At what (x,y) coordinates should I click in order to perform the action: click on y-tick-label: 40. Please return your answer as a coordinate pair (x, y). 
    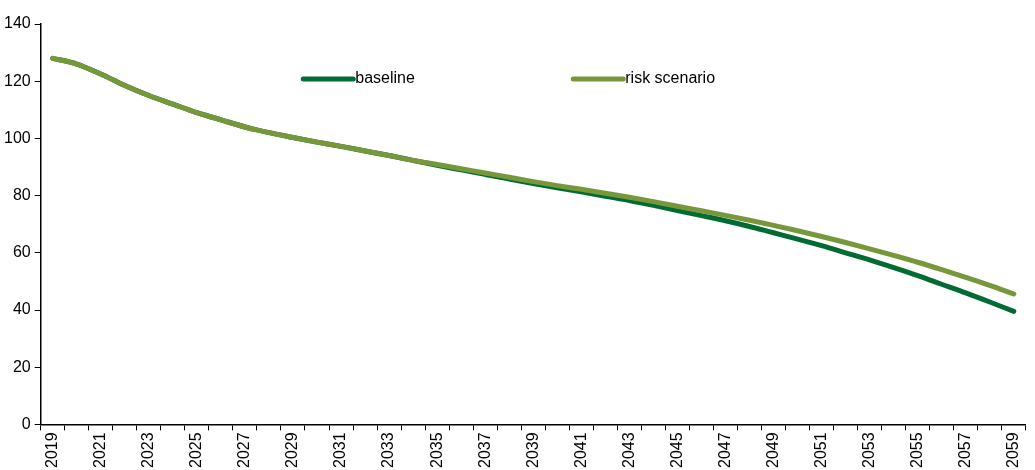
    Looking at the image, I should click on (21, 309).